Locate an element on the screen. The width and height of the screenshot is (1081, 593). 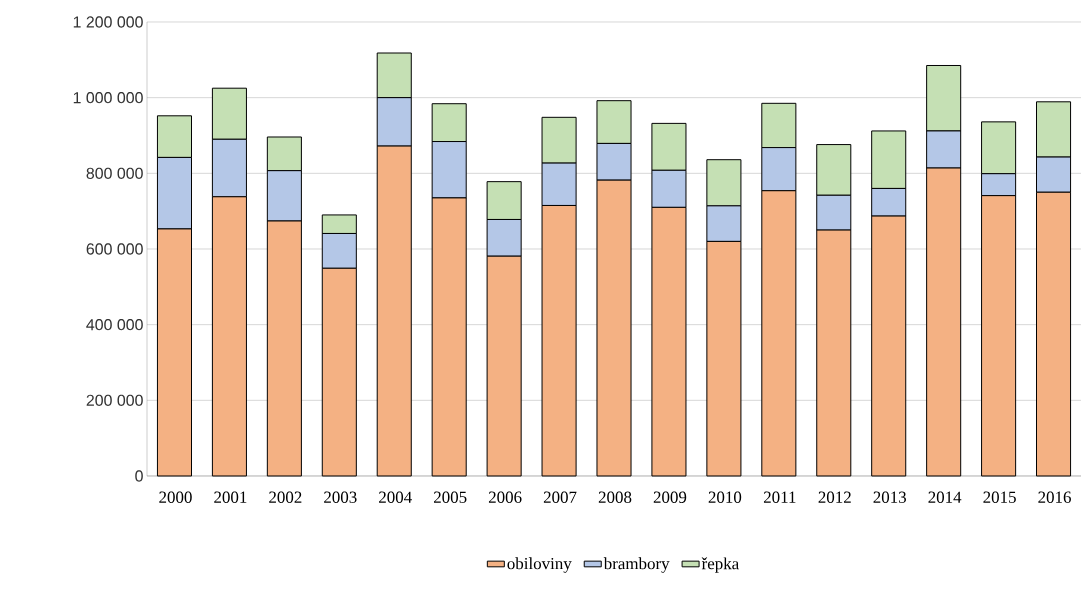
x-tick-label: 2016 is located at coordinates (1054, 497).